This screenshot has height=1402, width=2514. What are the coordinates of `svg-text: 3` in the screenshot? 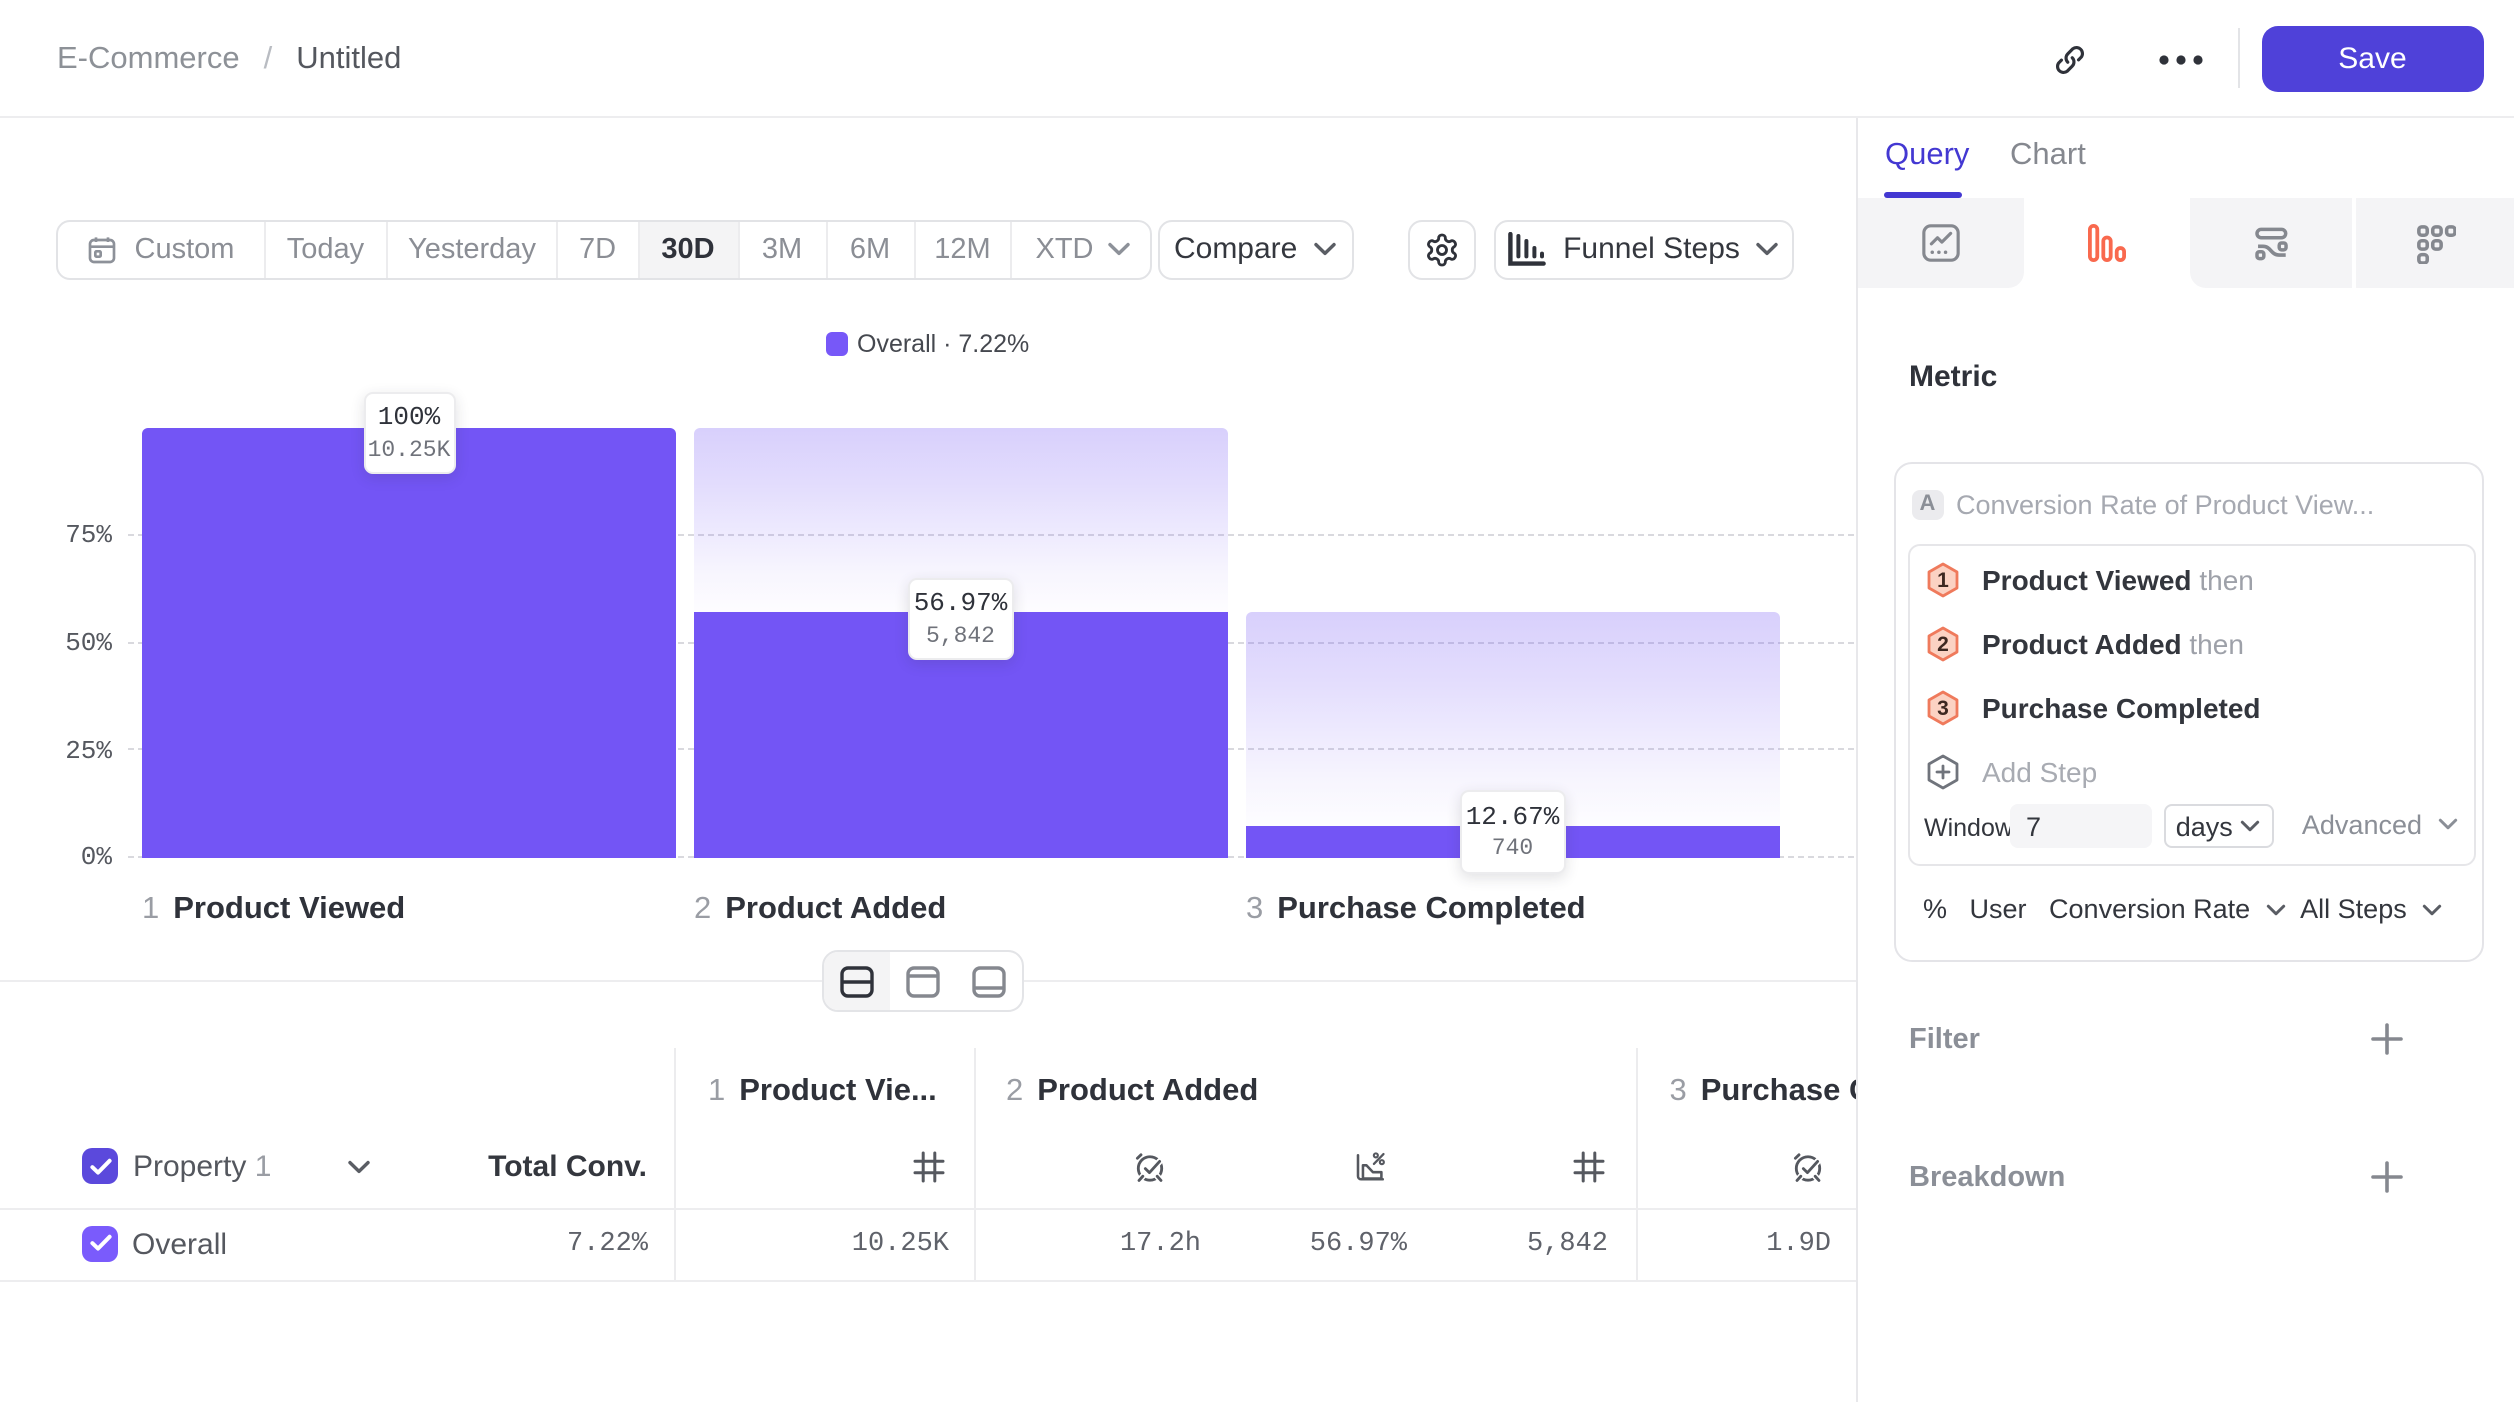 It's located at (1943, 707).